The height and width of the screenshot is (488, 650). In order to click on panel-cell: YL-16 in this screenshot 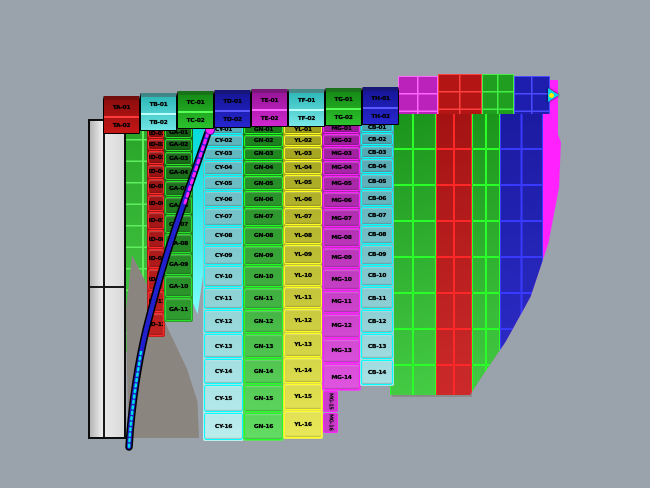, I will do `click(303, 424)`.